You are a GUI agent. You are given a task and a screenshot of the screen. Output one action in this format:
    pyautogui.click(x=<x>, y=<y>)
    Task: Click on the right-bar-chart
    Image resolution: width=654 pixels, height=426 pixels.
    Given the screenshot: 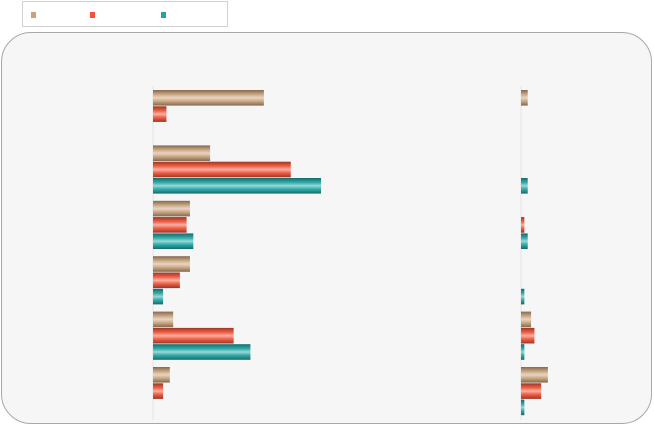 What is the action you would take?
    pyautogui.click(x=534, y=253)
    